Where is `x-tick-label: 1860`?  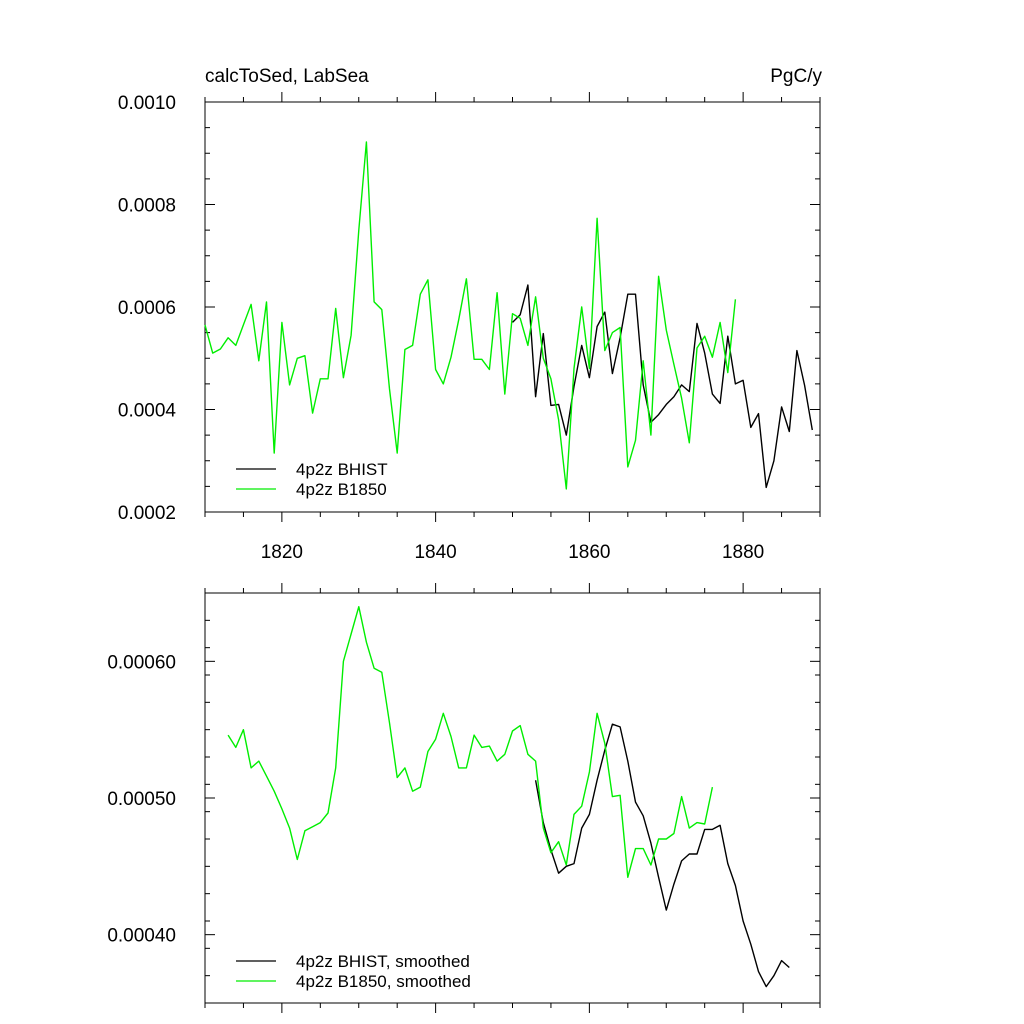 x-tick-label: 1860 is located at coordinates (589, 552).